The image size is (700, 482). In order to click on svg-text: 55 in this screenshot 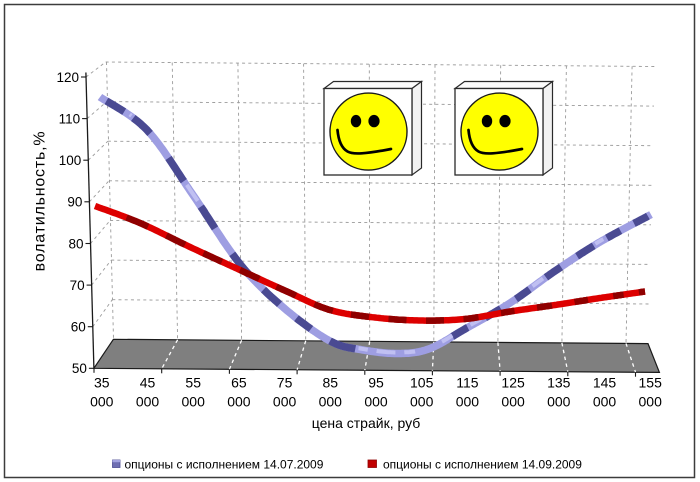, I will do `click(193, 383)`.